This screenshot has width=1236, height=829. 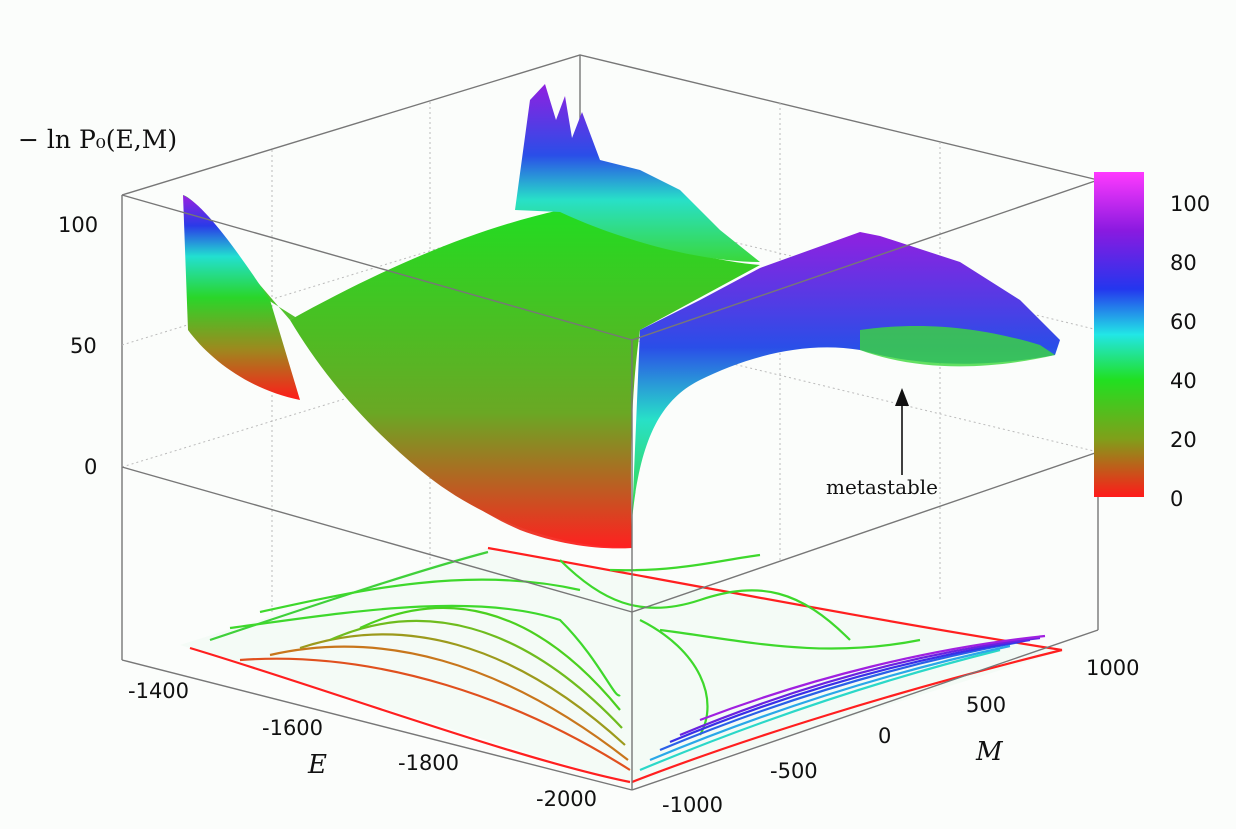 I want to click on y-tick-0: 0, so click(x=884, y=736).